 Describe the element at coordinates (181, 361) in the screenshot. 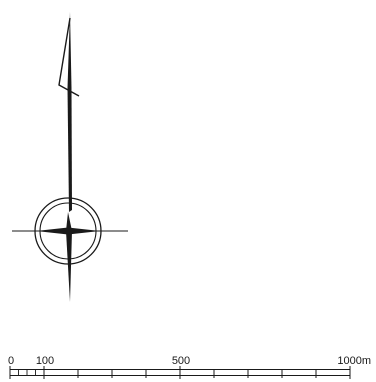

I see `scale-label-500: 500` at that location.